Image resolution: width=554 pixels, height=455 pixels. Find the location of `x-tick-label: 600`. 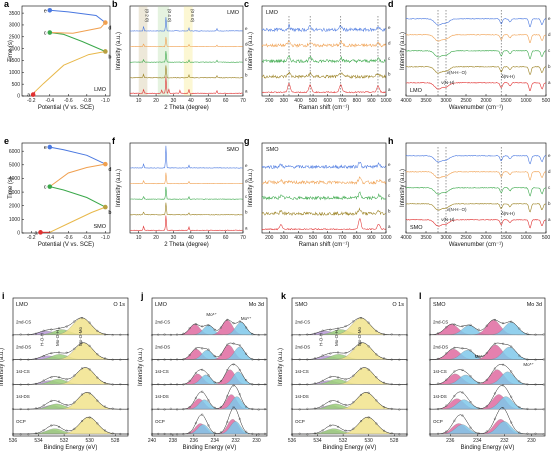

x-tick-label: 600 is located at coordinates (327, 101).